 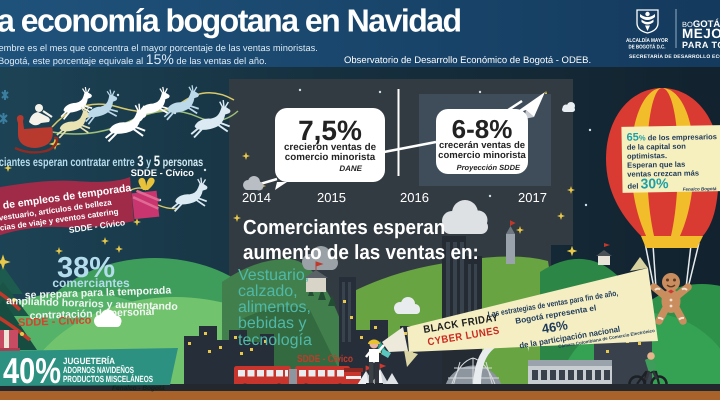 I want to click on svg-text: MEJOR, so click(x=701, y=33).